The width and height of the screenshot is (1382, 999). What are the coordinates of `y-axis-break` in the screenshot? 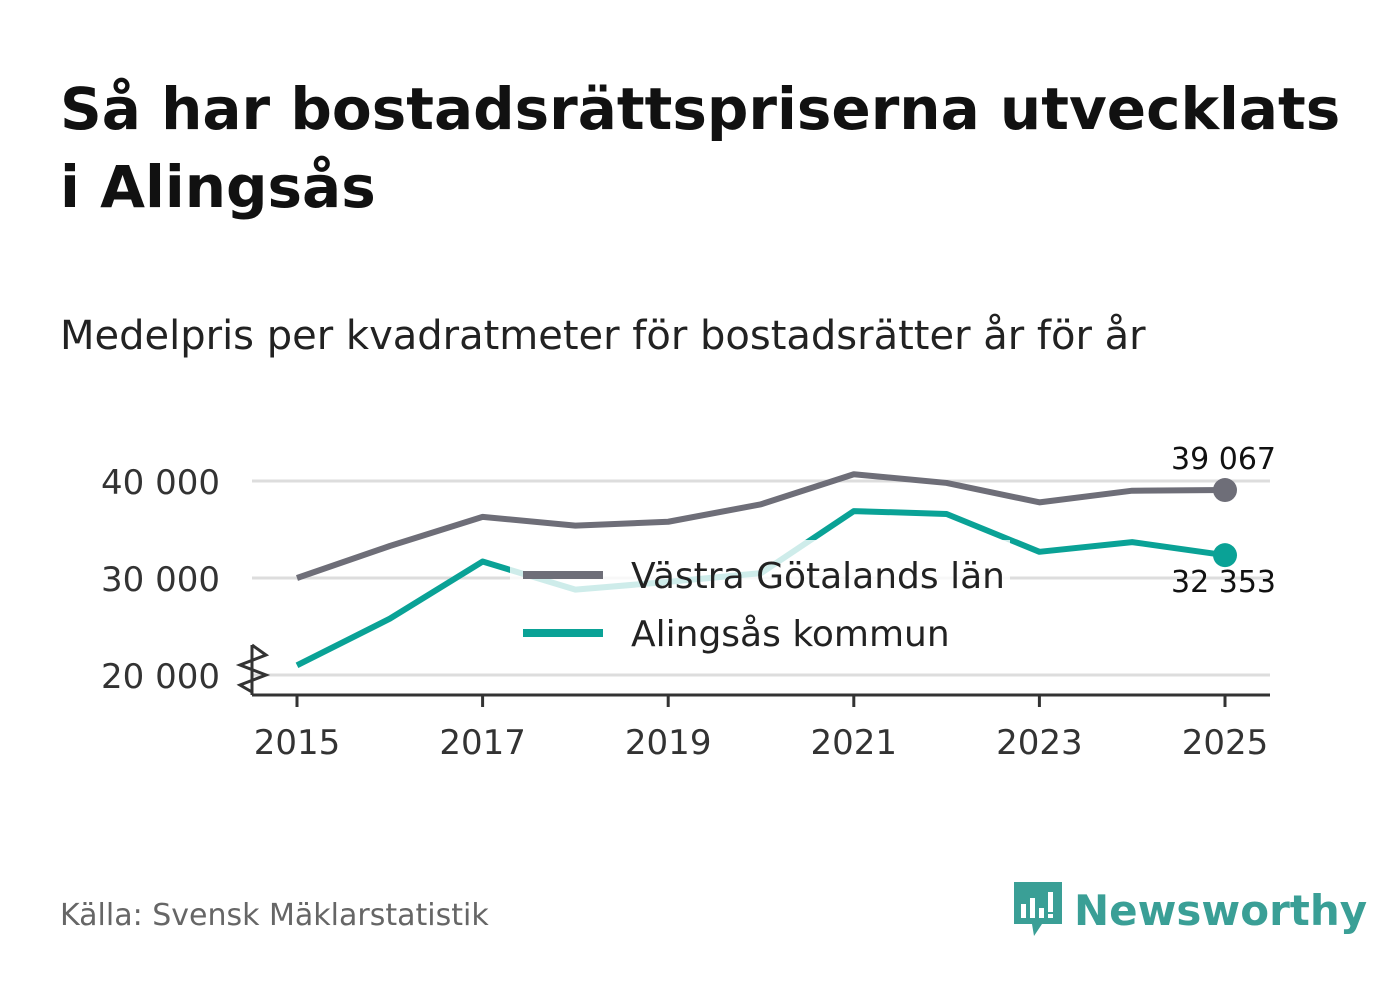 It's located at (253, 668).